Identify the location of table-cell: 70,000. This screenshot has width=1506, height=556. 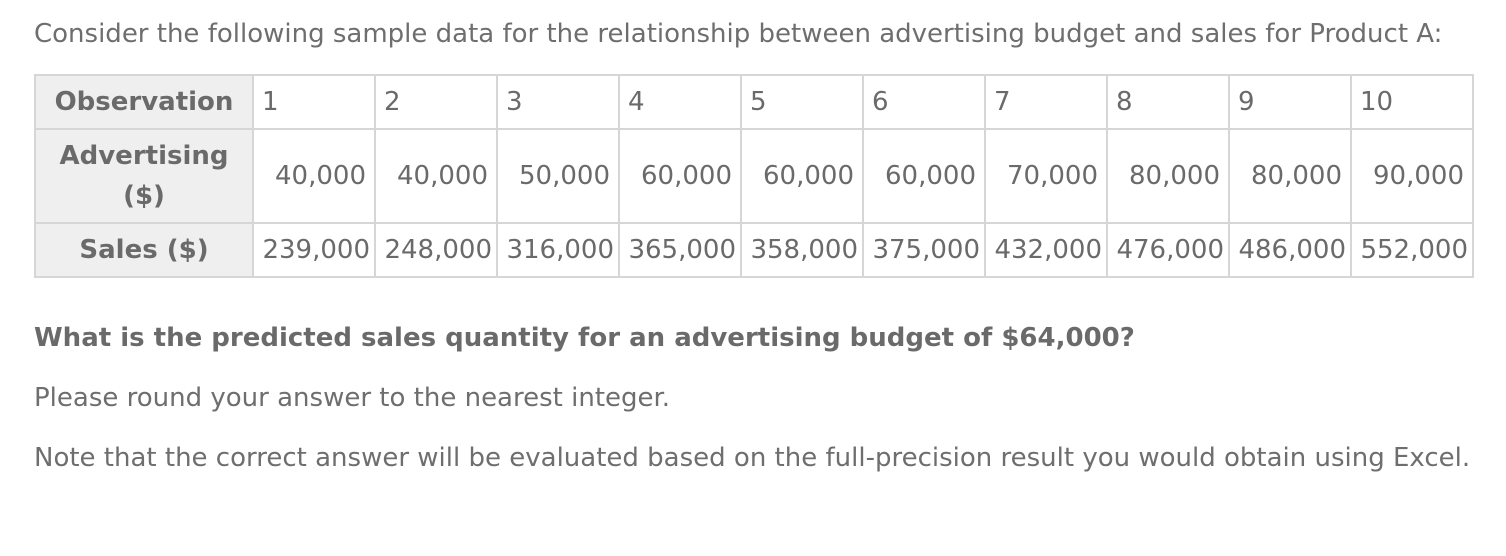
(1046, 176).